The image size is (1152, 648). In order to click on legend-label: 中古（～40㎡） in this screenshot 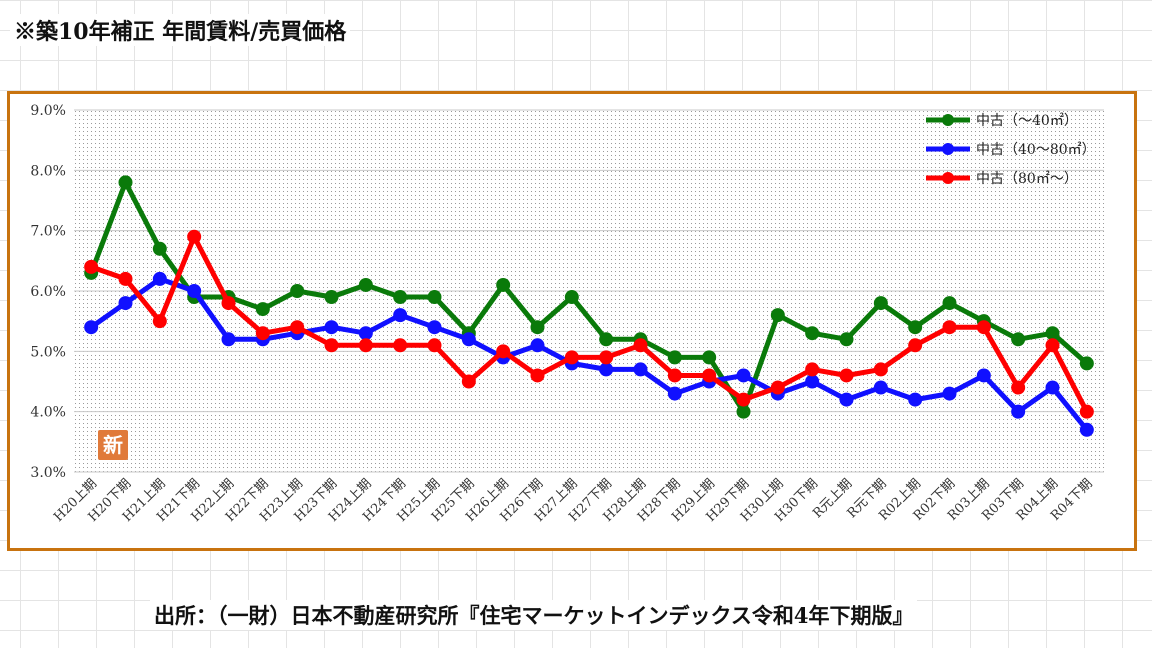, I will do `click(1027, 121)`.